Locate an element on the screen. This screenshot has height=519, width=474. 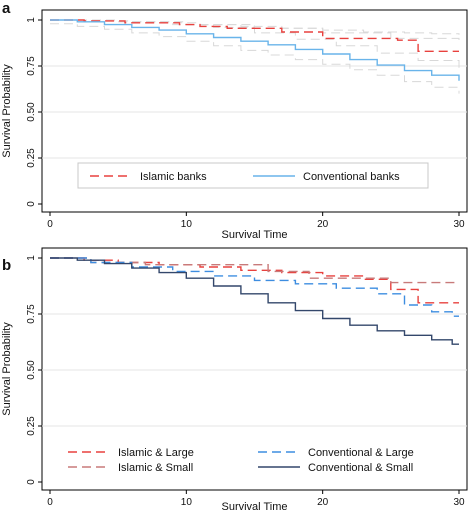
panel-b-series-conventional-small is located at coordinates (254, 301).